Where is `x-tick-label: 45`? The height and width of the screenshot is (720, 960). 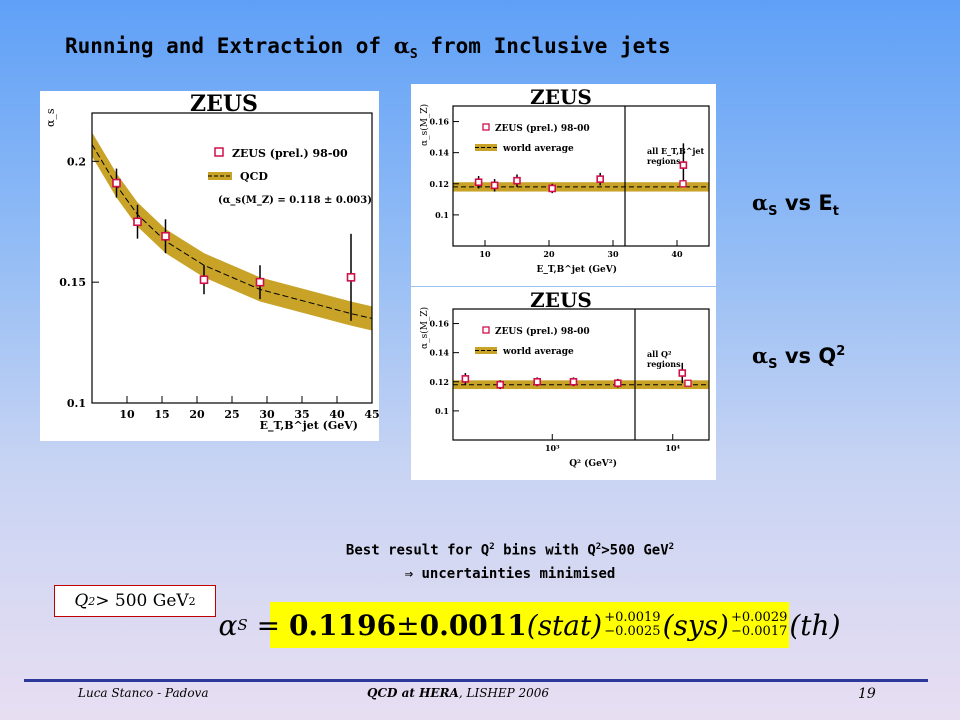
x-tick-label: 45 is located at coordinates (371, 414).